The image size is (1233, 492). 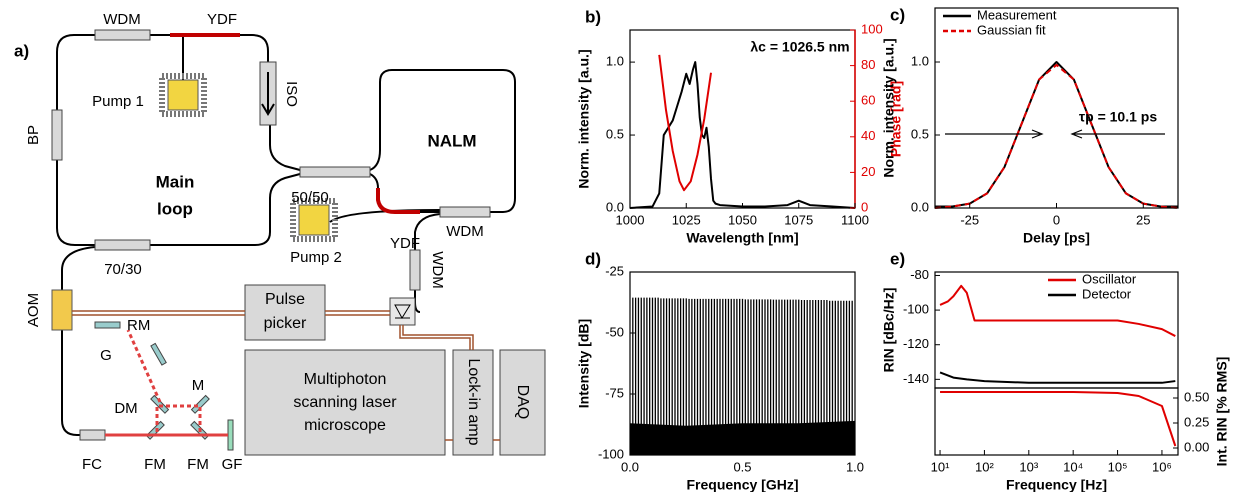 What do you see at coordinates (916, 343) in the screenshot?
I see `y-tick-label: -120` at bounding box center [916, 343].